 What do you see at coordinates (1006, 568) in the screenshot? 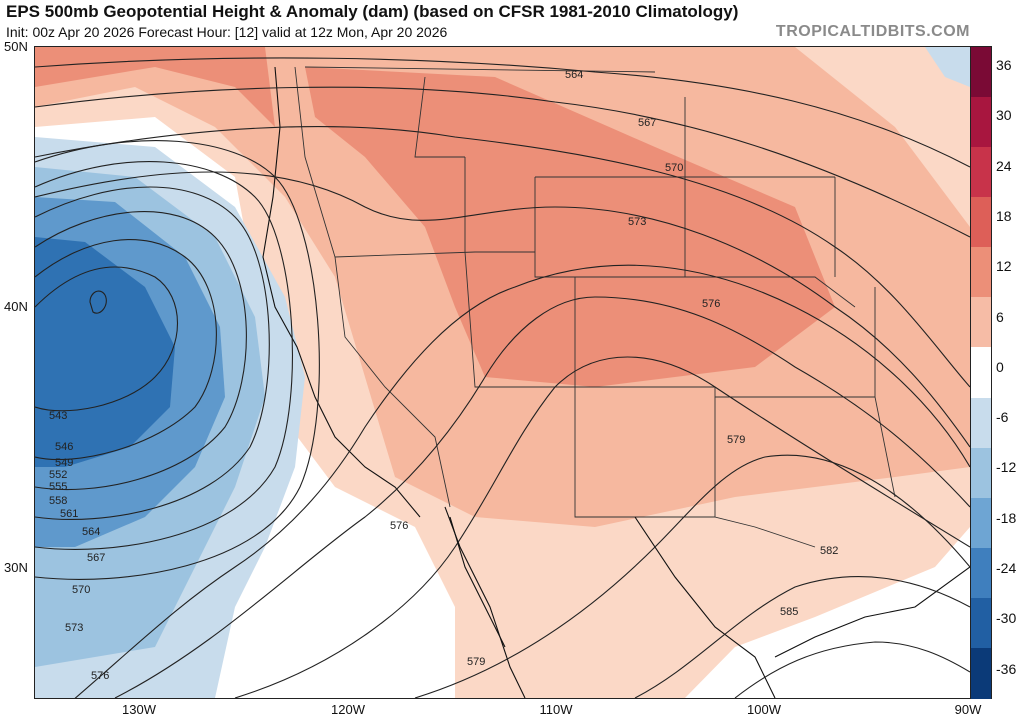
I see `colorbar-label: -24` at bounding box center [1006, 568].